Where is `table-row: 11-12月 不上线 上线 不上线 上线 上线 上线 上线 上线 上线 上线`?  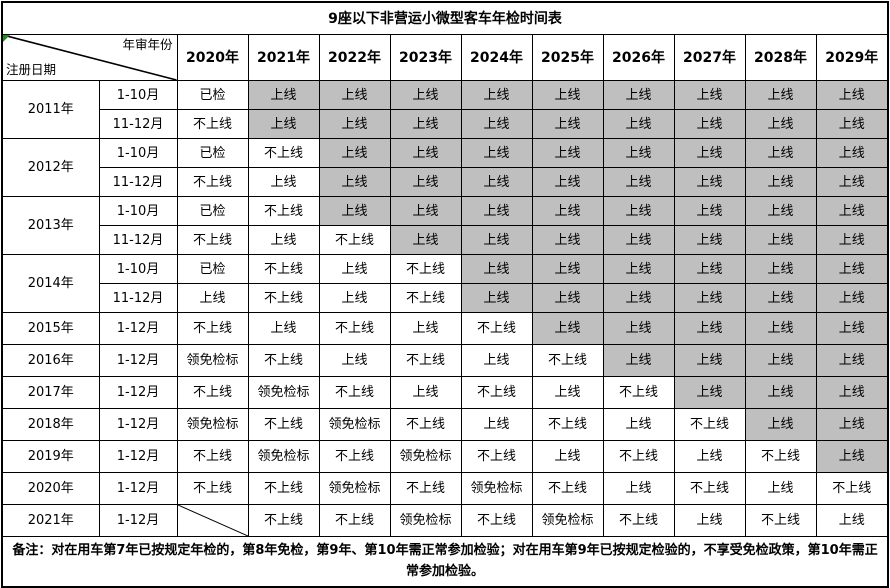
table-row: 11-12月 不上线 上线 不上线 上线 上线 上线 上线 上线 上线 上线 is located at coordinates (445, 240).